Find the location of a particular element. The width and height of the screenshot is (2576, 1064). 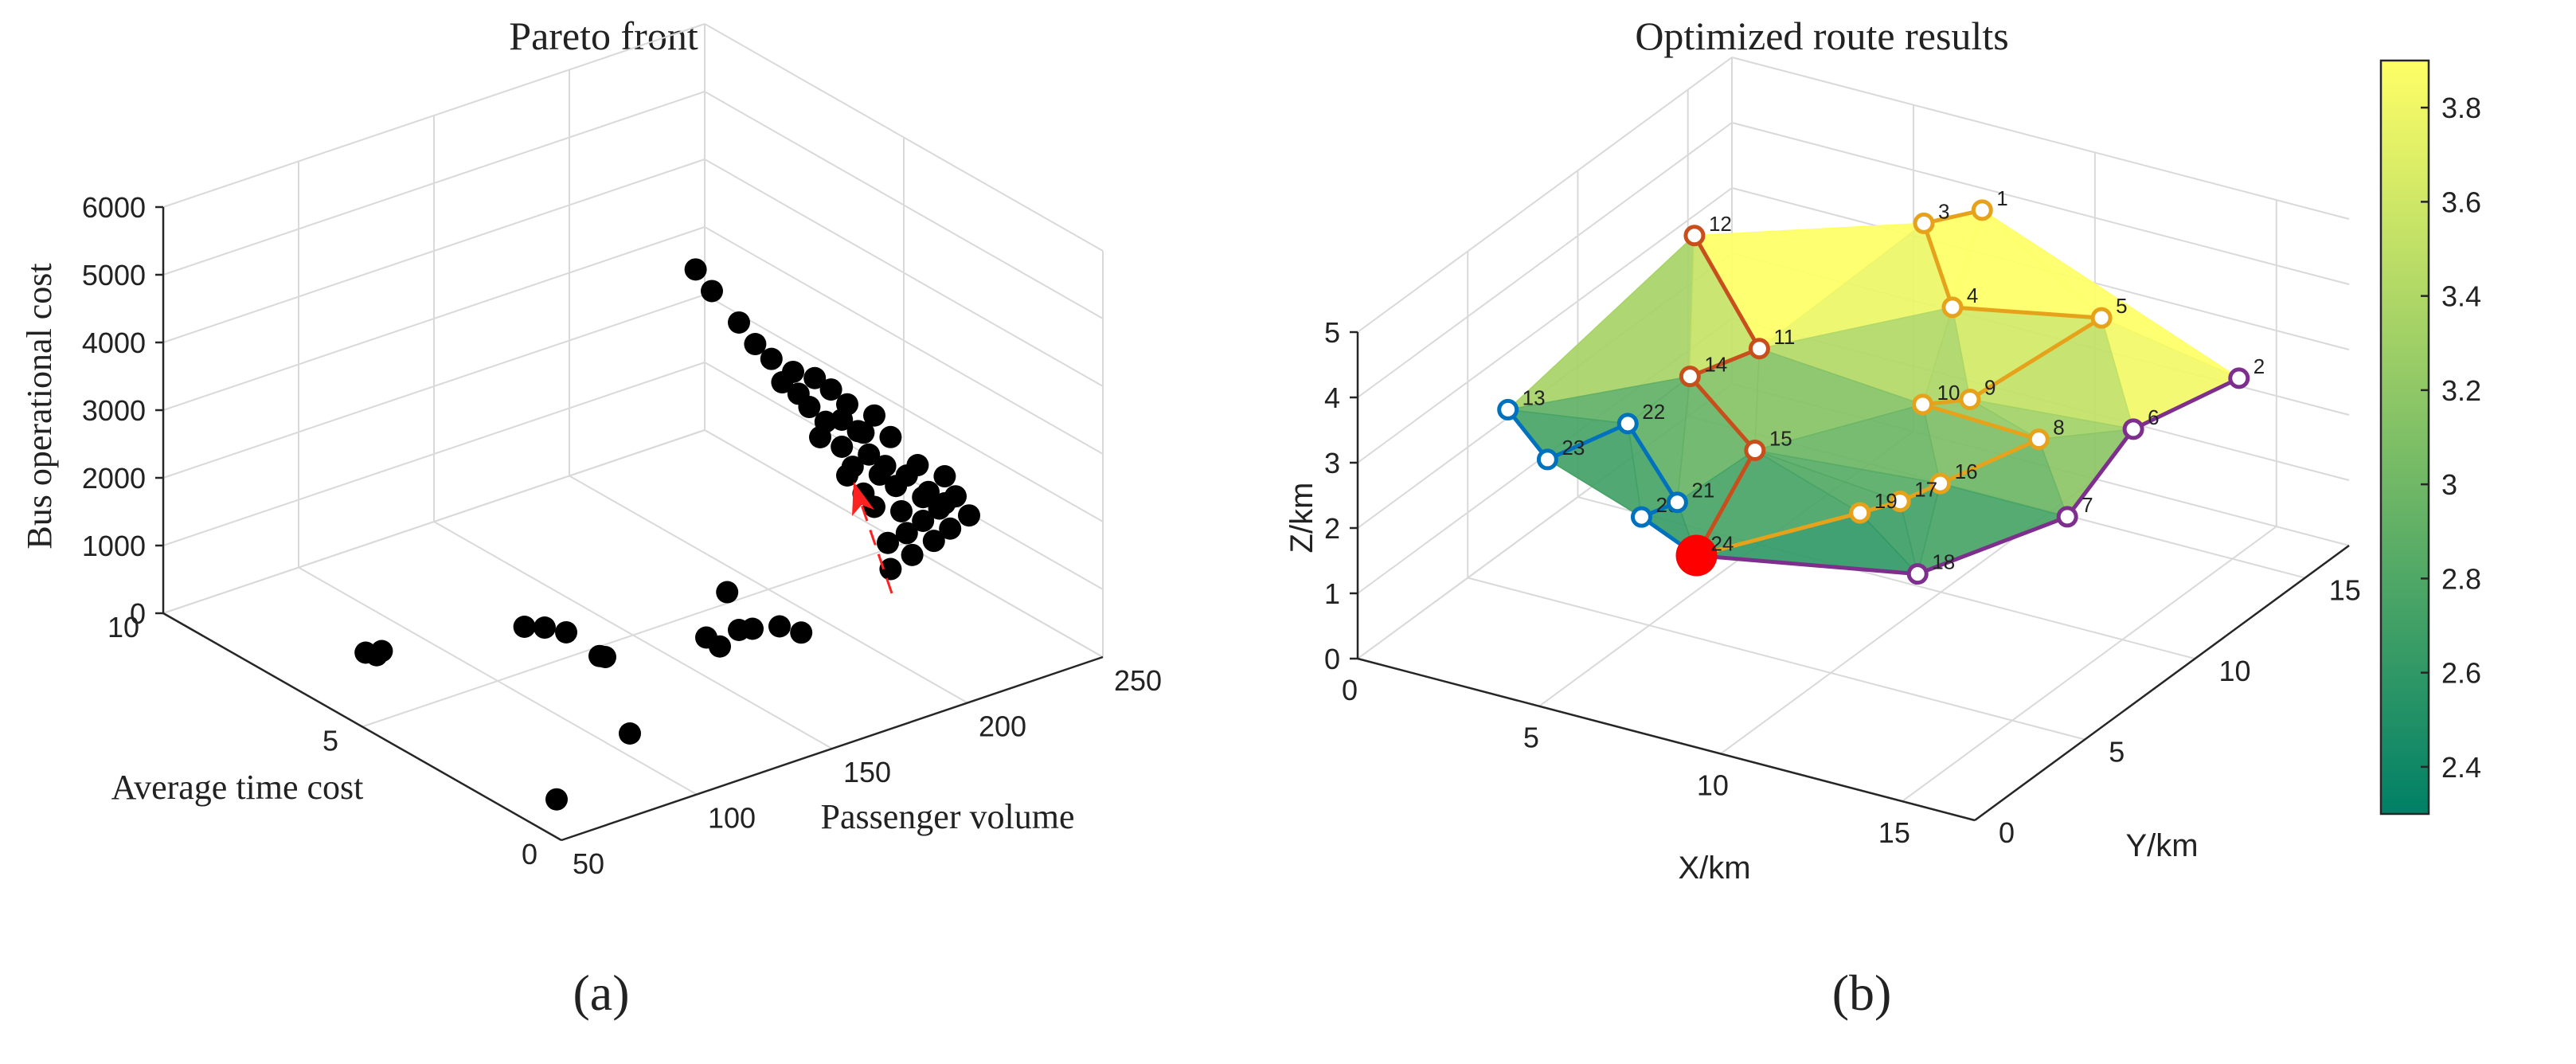

colorbar-tick-label: 2.8 is located at coordinates (2461, 578).